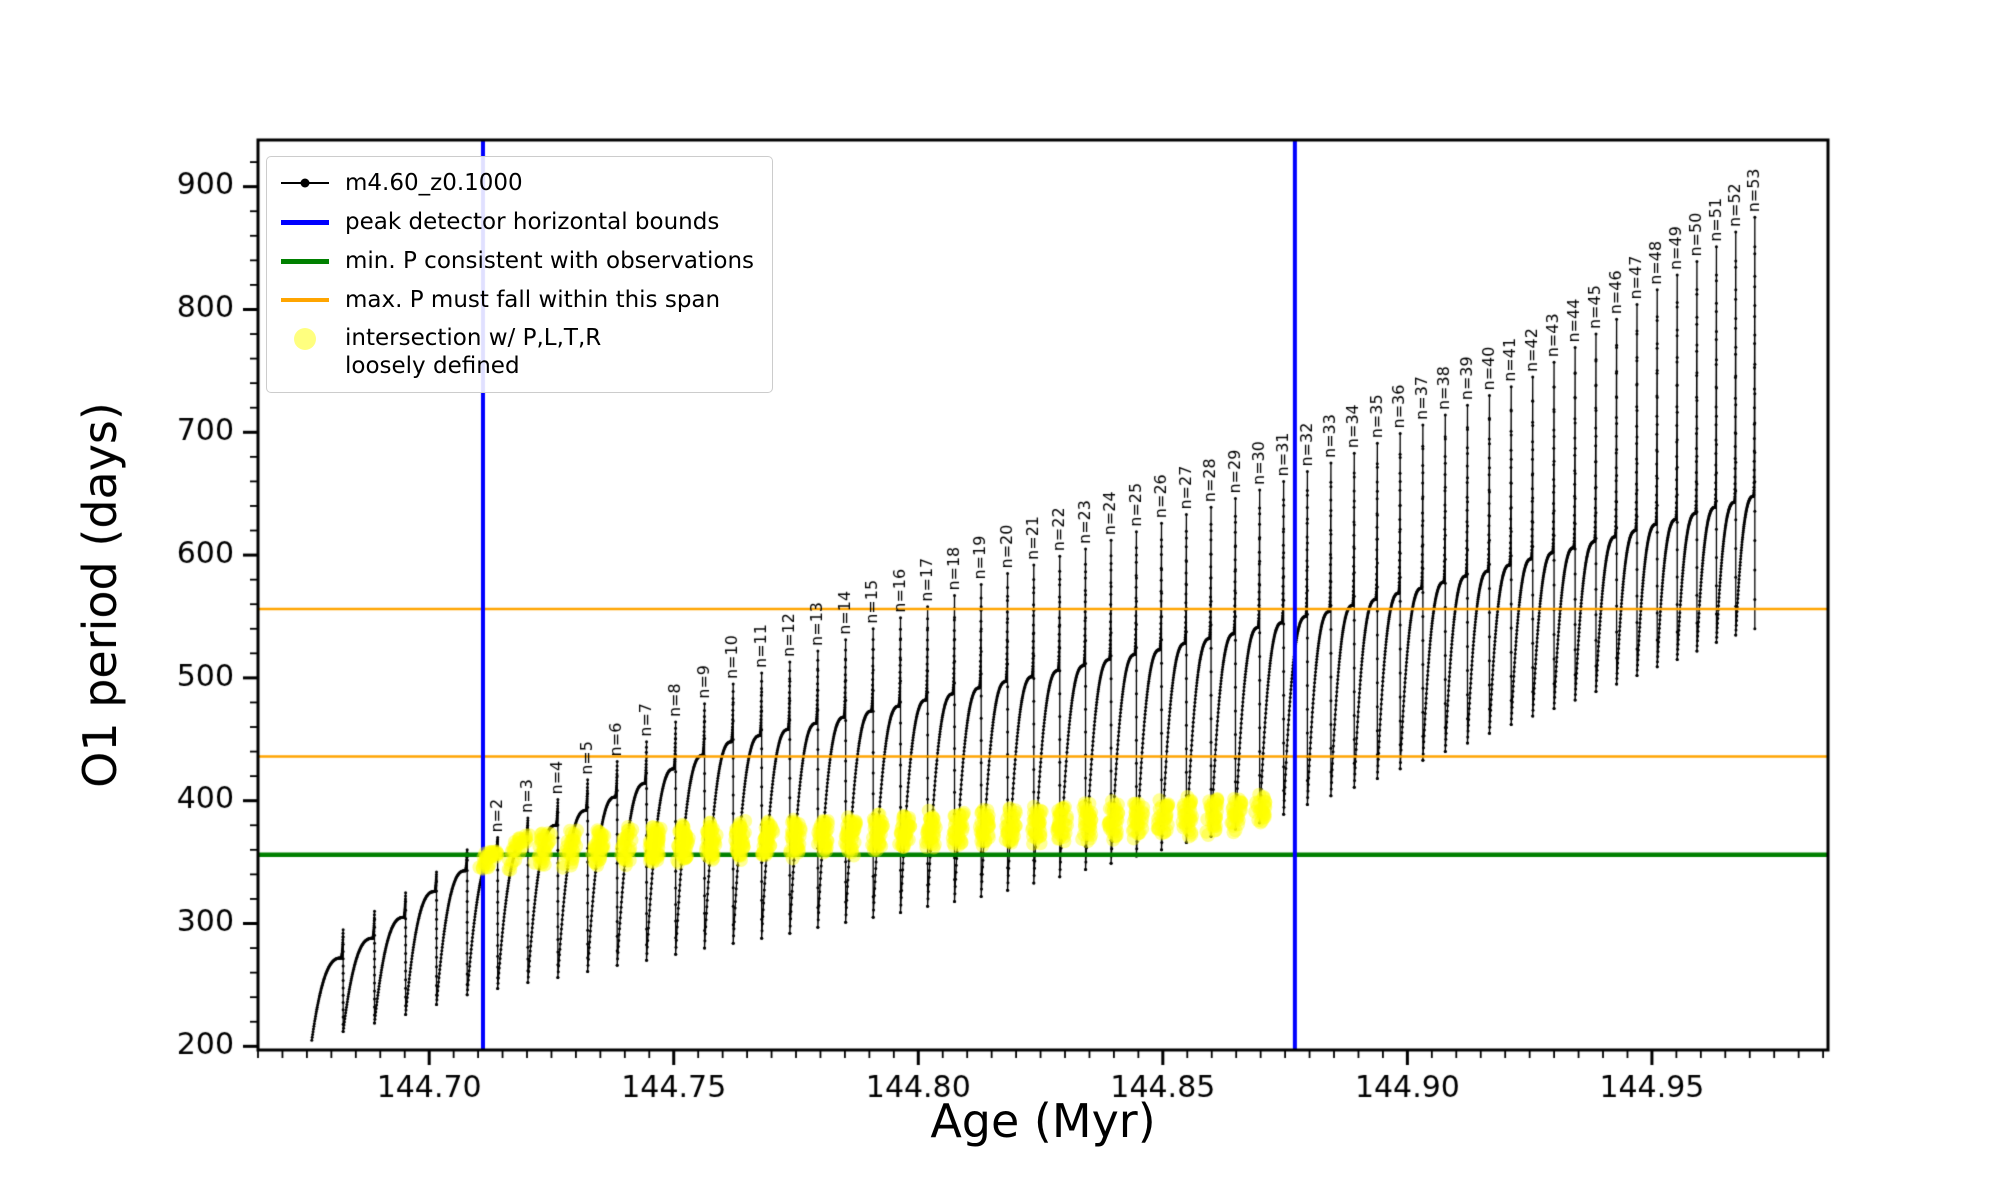 Image resolution: width=2000 pixels, height=1200 pixels. I want to click on legend-marker-yellow-dot-icon, so click(305, 339).